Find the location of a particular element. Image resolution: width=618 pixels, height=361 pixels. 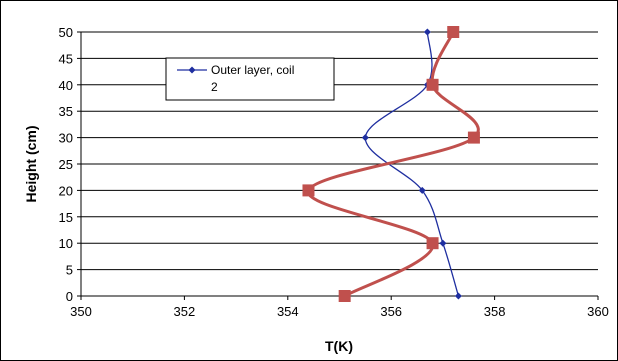

x-tick-label-3: 356 is located at coordinates (391, 311).